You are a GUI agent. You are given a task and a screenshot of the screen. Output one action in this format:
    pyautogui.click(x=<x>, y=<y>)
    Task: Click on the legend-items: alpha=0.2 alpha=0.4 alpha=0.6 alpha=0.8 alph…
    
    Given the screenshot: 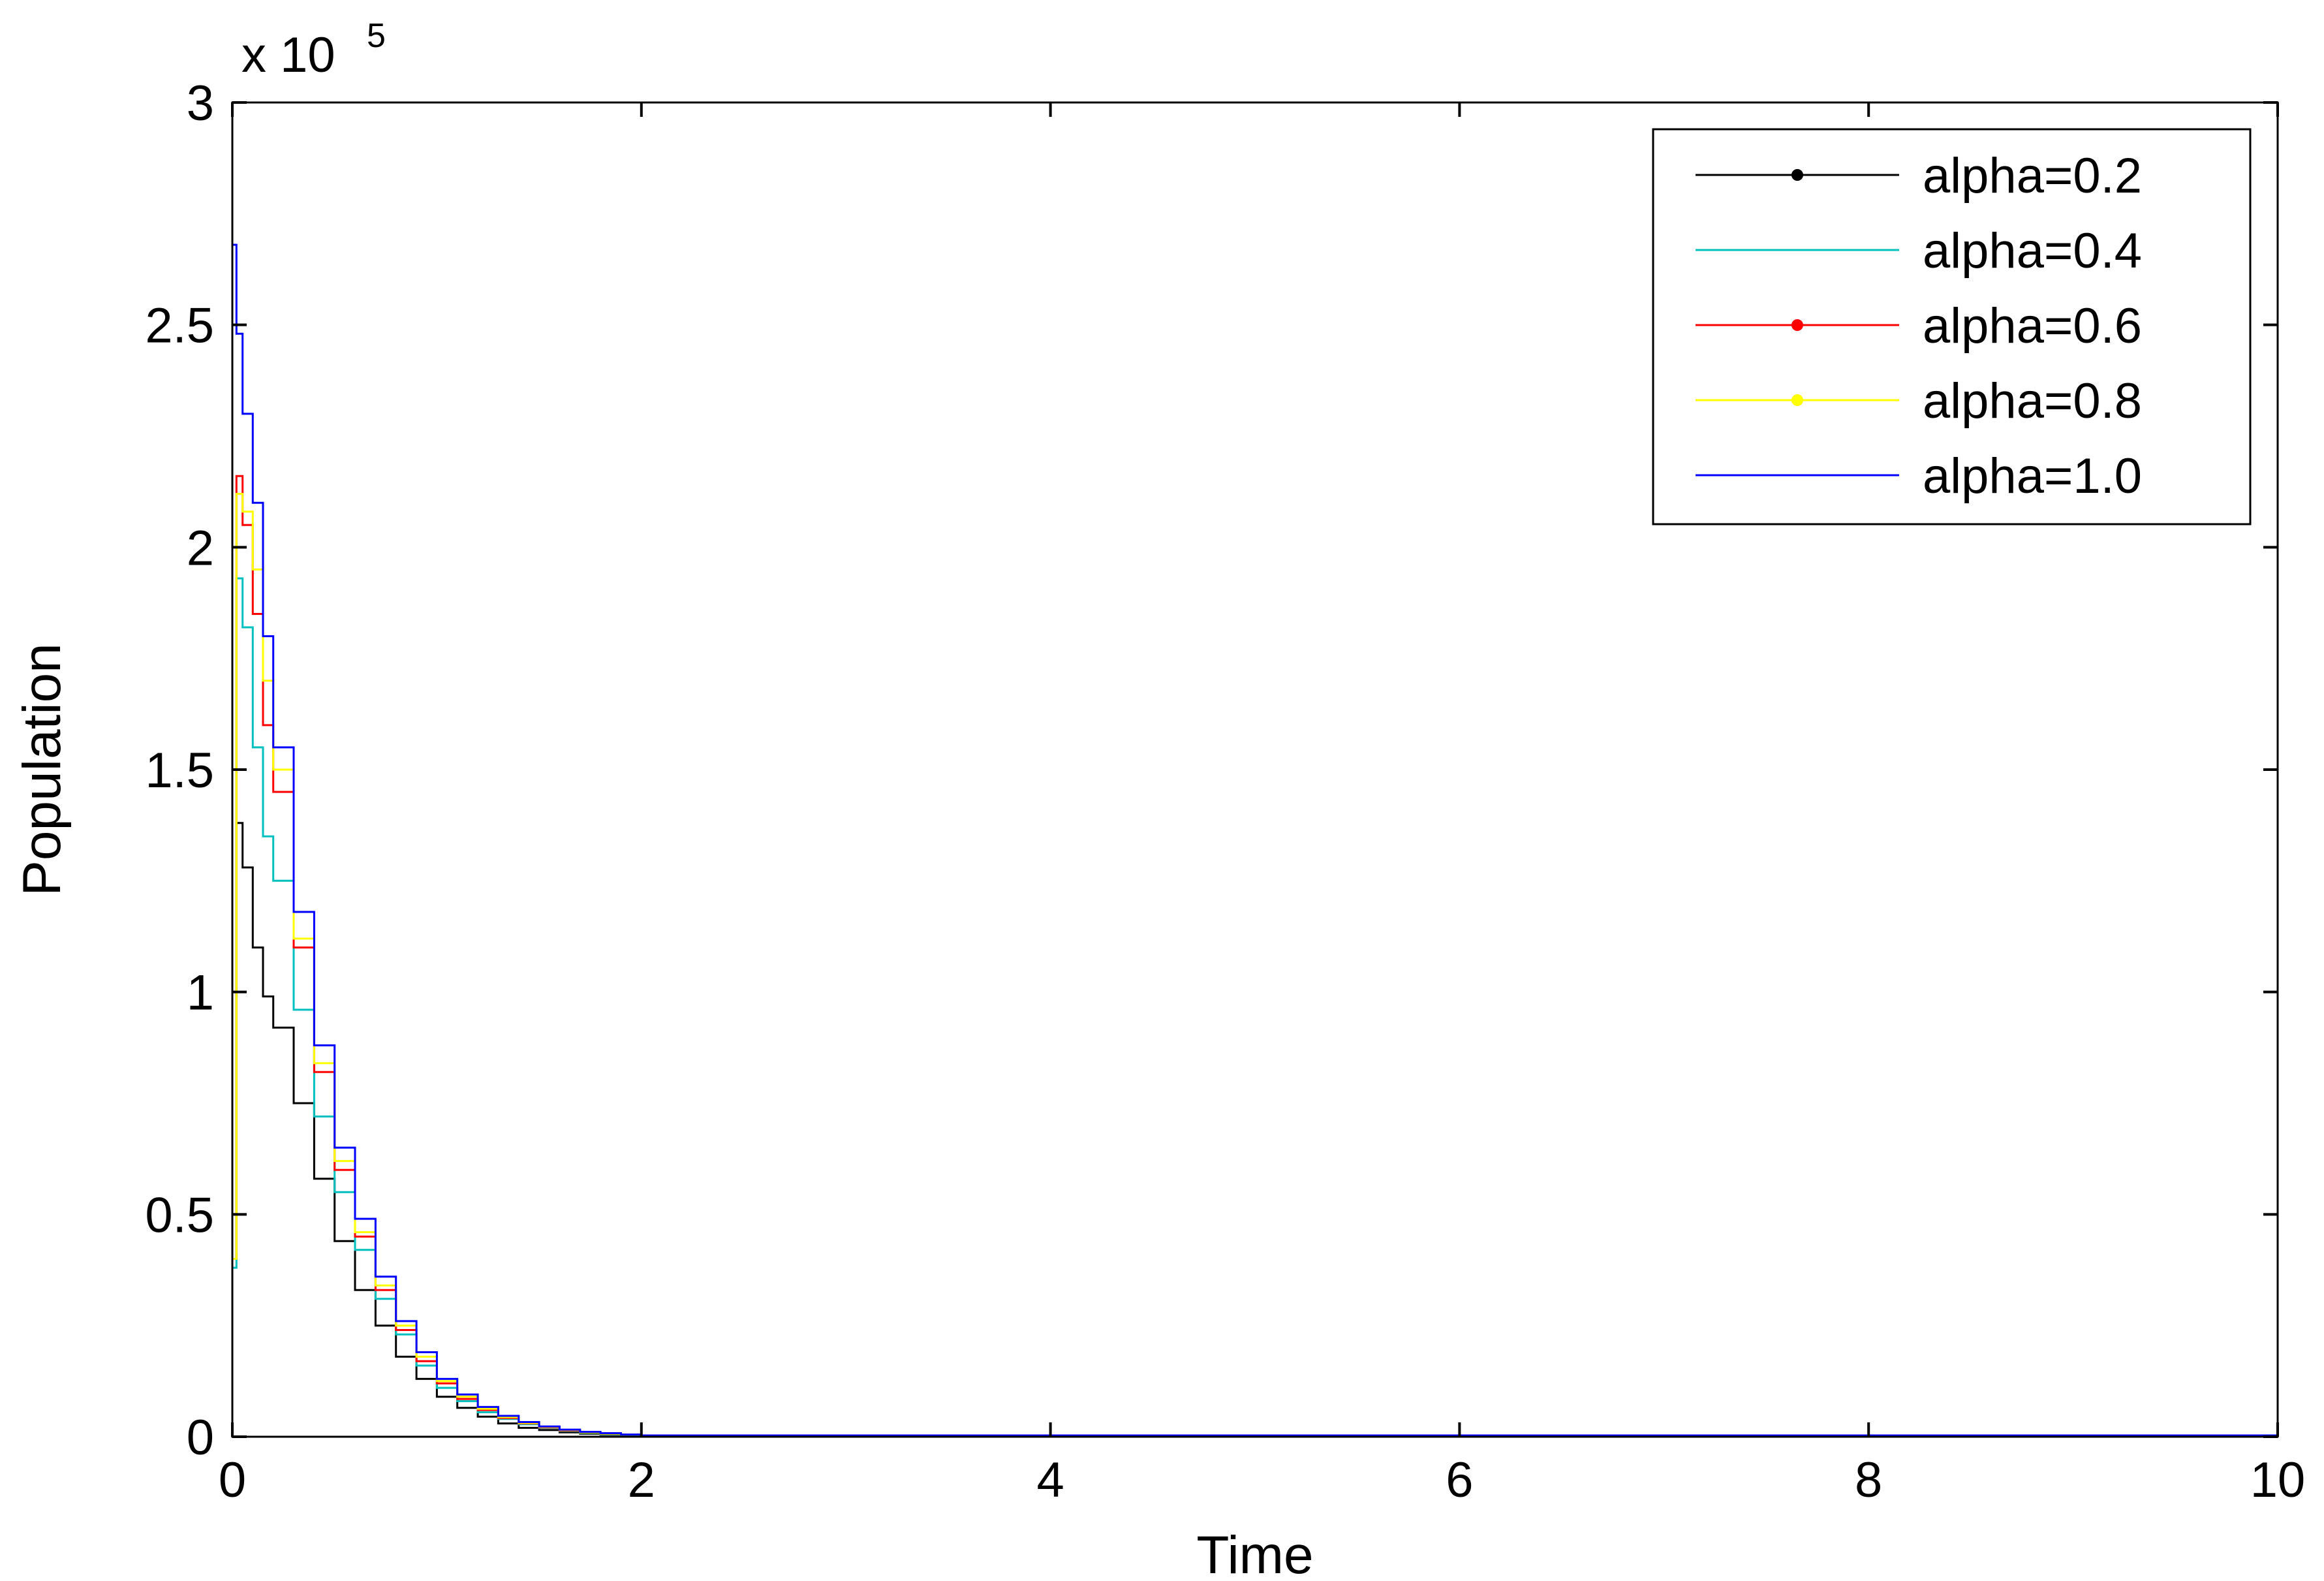 What is the action you would take?
    pyautogui.click(x=1919, y=326)
    